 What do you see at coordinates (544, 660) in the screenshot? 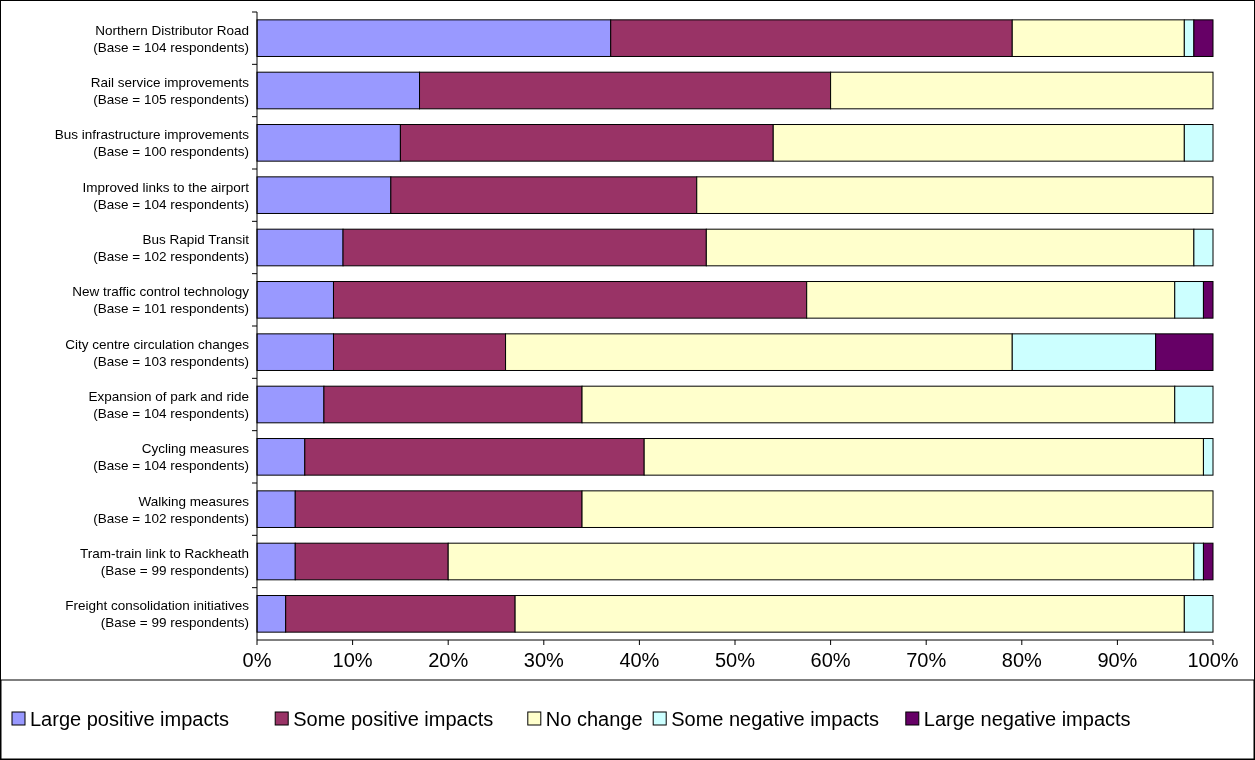
I see `x-tick-label: 30%` at bounding box center [544, 660].